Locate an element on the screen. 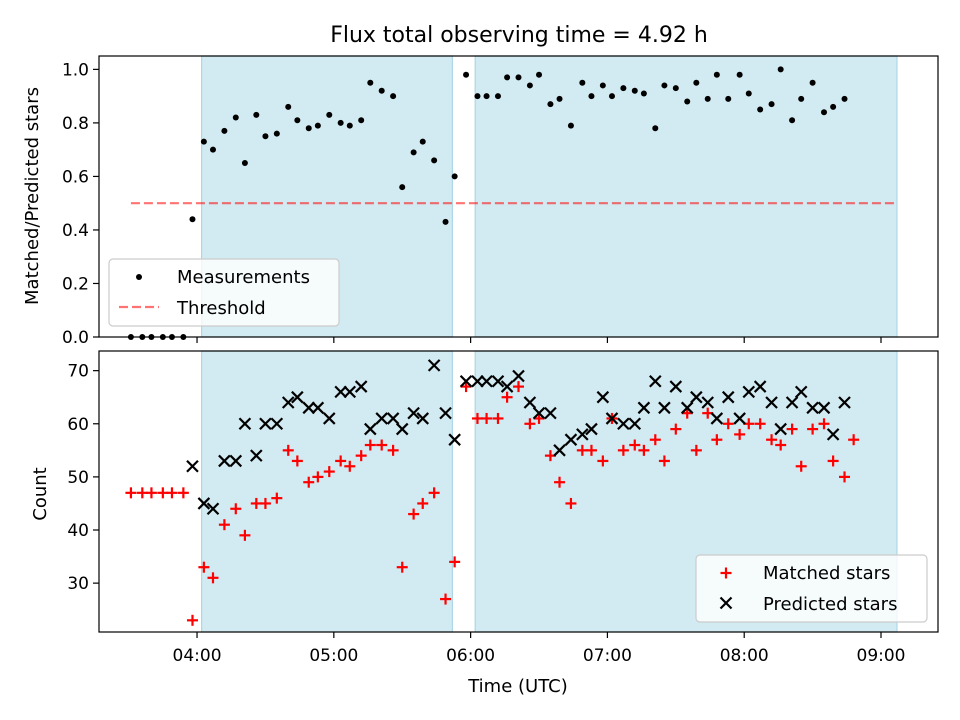 Image resolution: width=960 pixels, height=720 pixels. top-y-tick-label: 0.4 is located at coordinates (75, 231).